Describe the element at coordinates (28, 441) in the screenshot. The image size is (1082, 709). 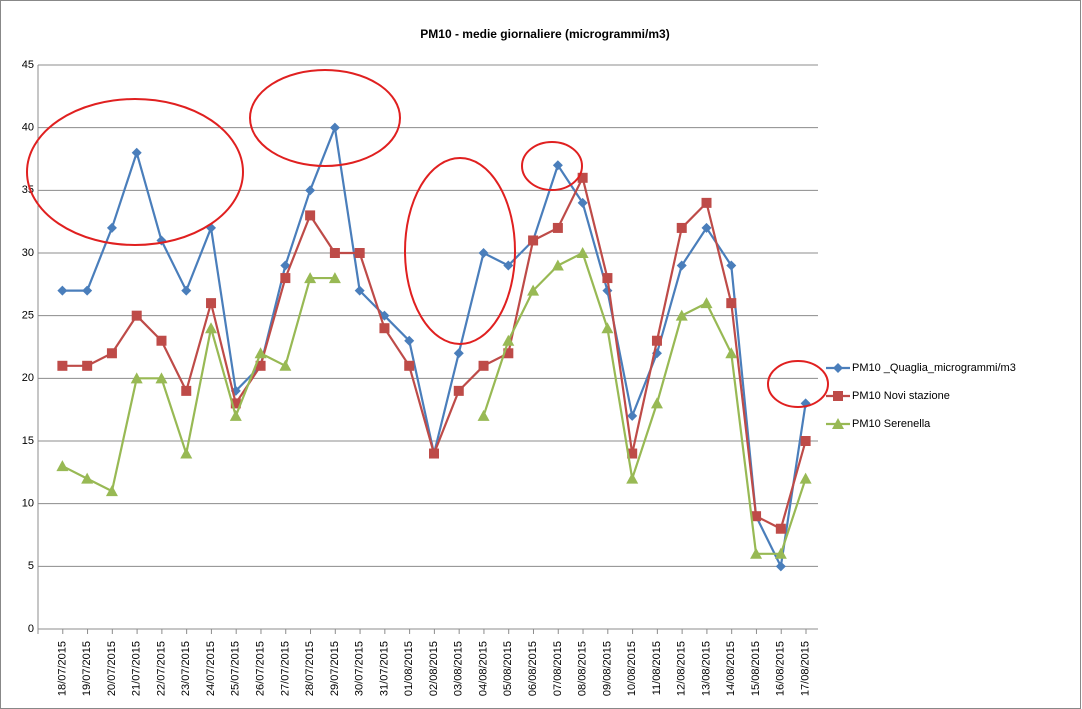
I see `y-tick-label: 15` at that location.